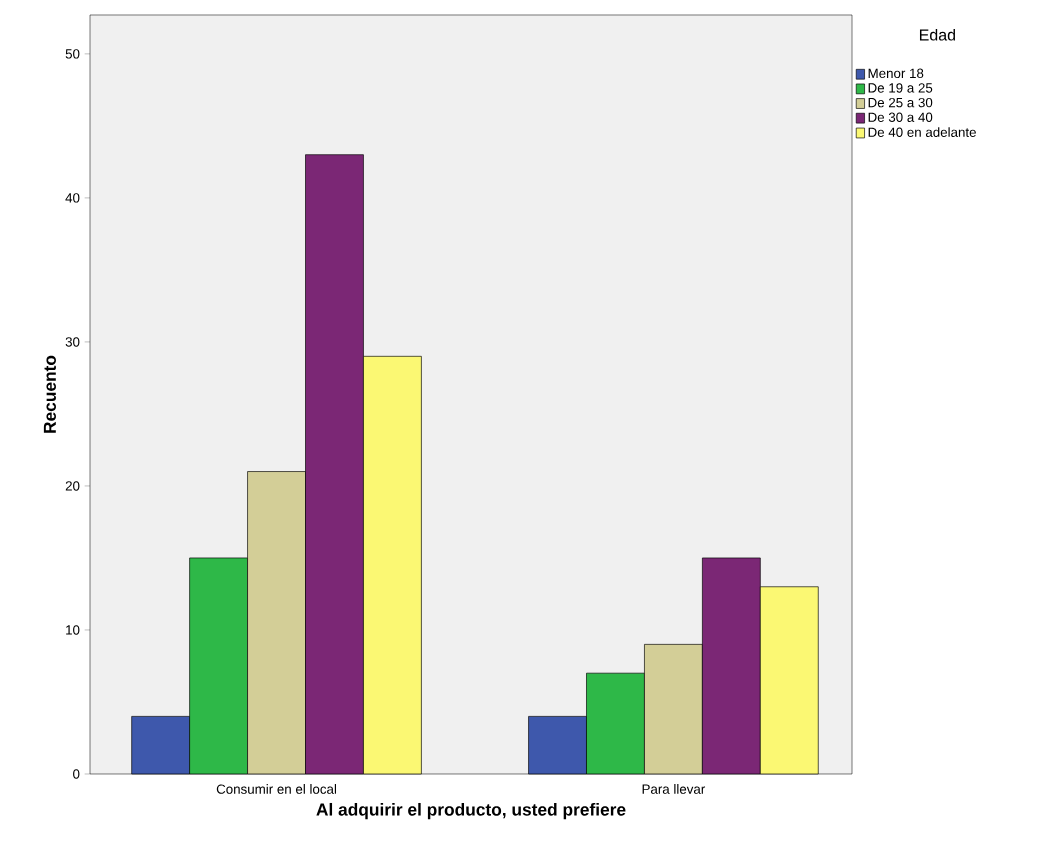 This screenshot has width=1051, height=859. What do you see at coordinates (276, 789) in the screenshot?
I see `x-tick-label: Consumir en el local` at bounding box center [276, 789].